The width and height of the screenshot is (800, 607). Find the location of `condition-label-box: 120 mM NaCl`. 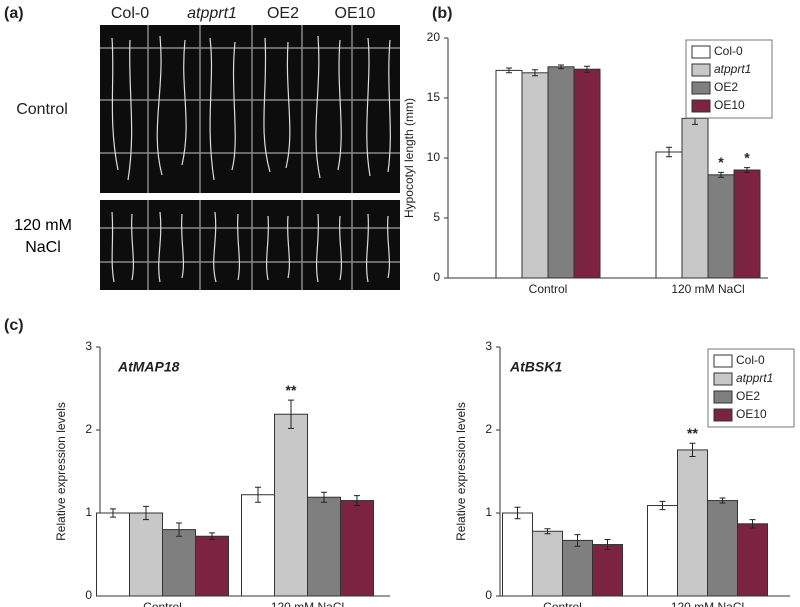

condition-label-box: 120 mM NaCl is located at coordinates (43, 236).